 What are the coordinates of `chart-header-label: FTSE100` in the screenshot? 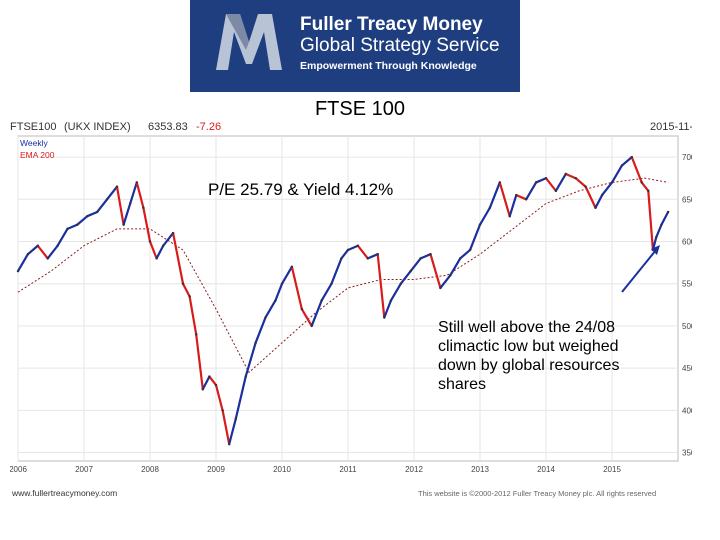 It's located at (33, 127).